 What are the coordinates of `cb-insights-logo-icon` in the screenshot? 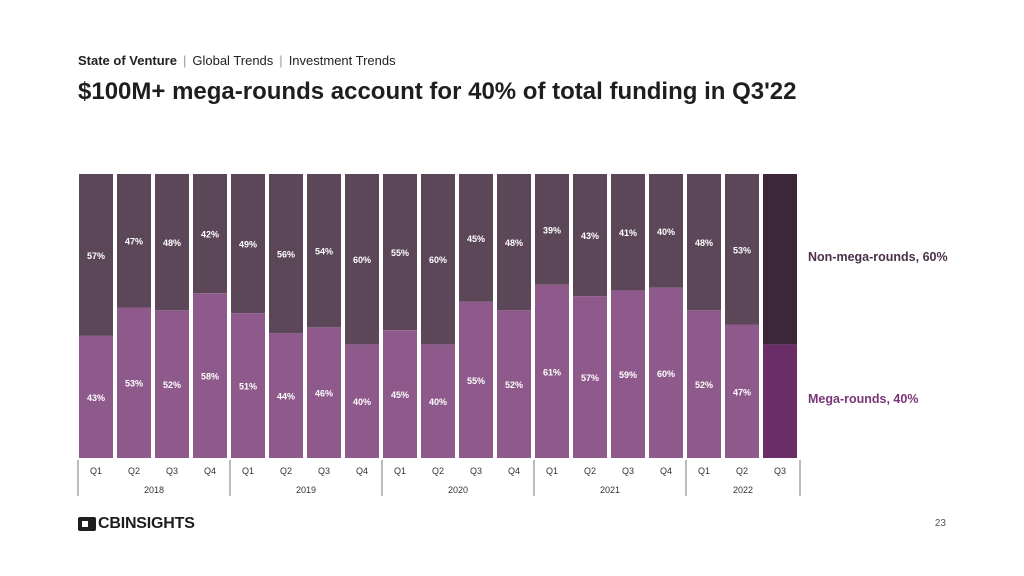 It's located at (87, 524).